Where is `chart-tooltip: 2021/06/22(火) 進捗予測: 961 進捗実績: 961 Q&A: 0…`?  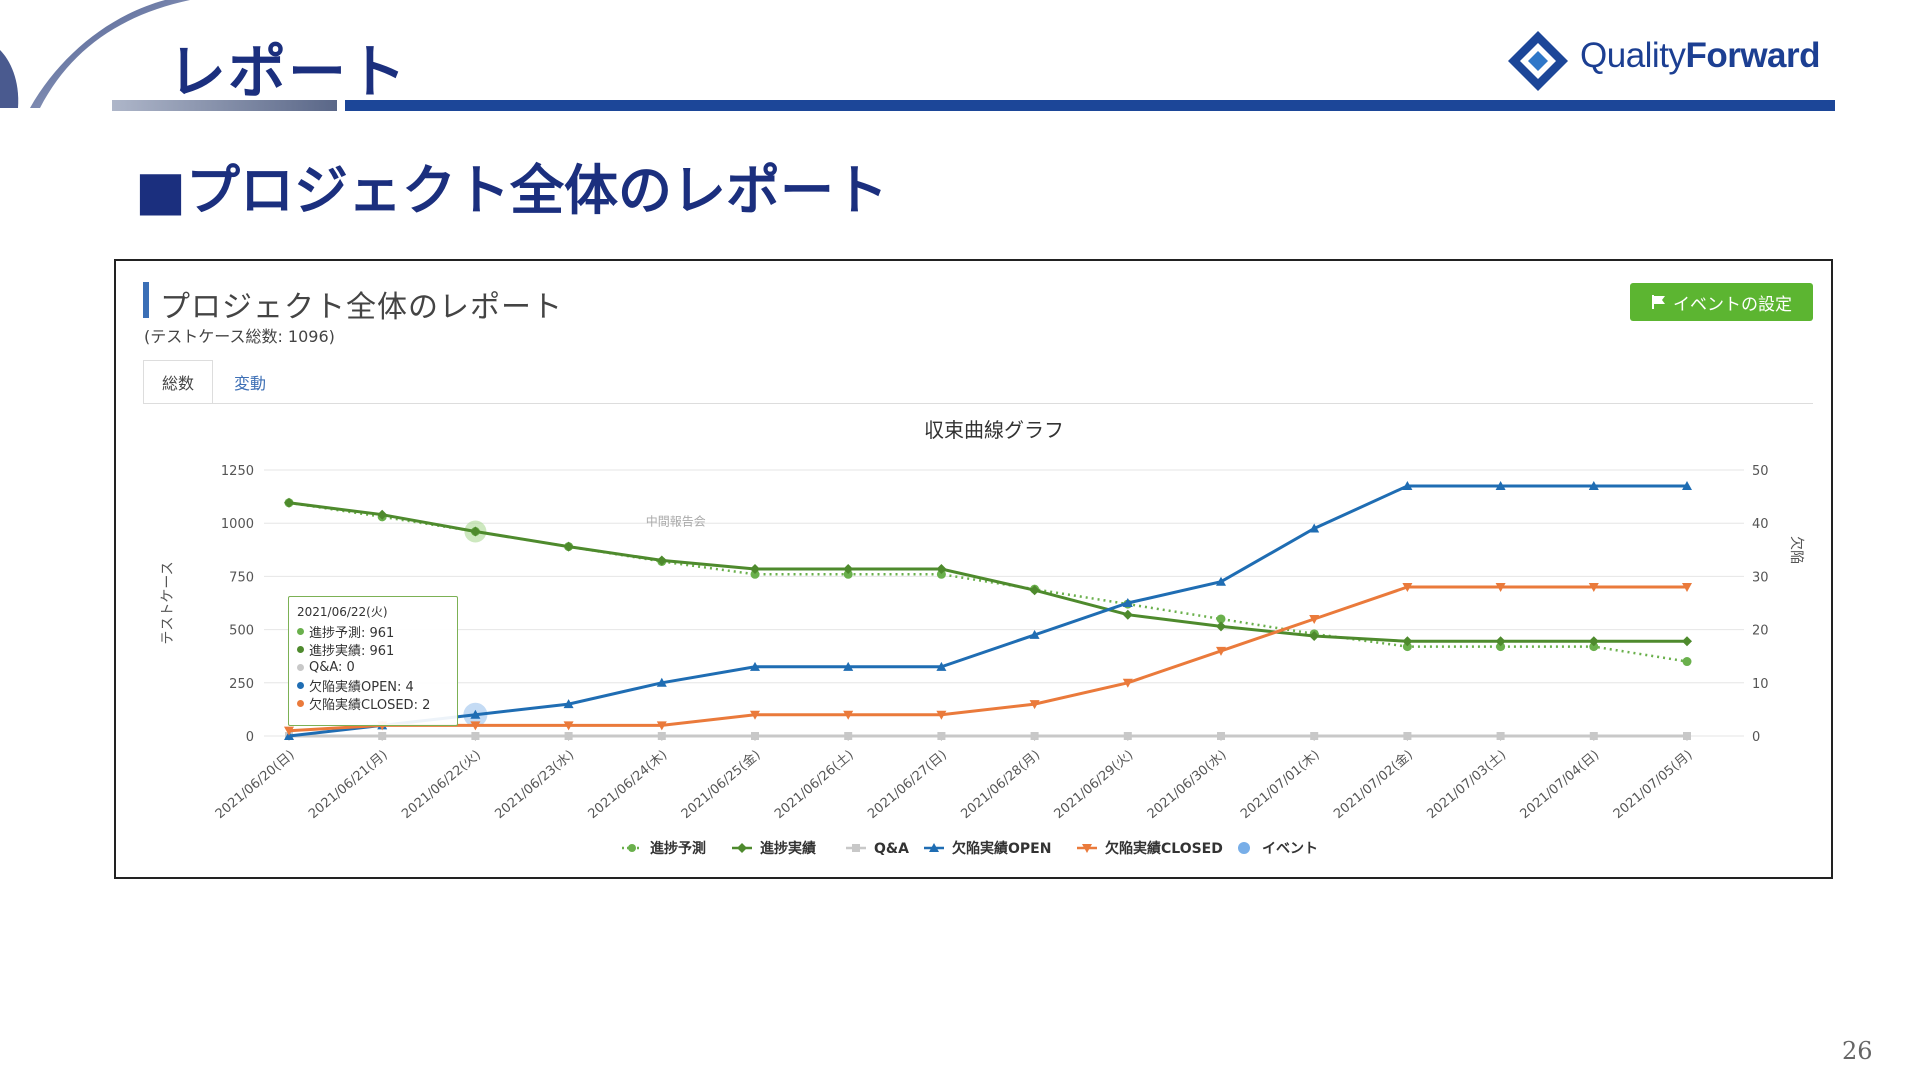 chart-tooltip: 2021/06/22(火) 進捗予測: 961 進捗実績: 961 Q&A: 0… is located at coordinates (373, 661).